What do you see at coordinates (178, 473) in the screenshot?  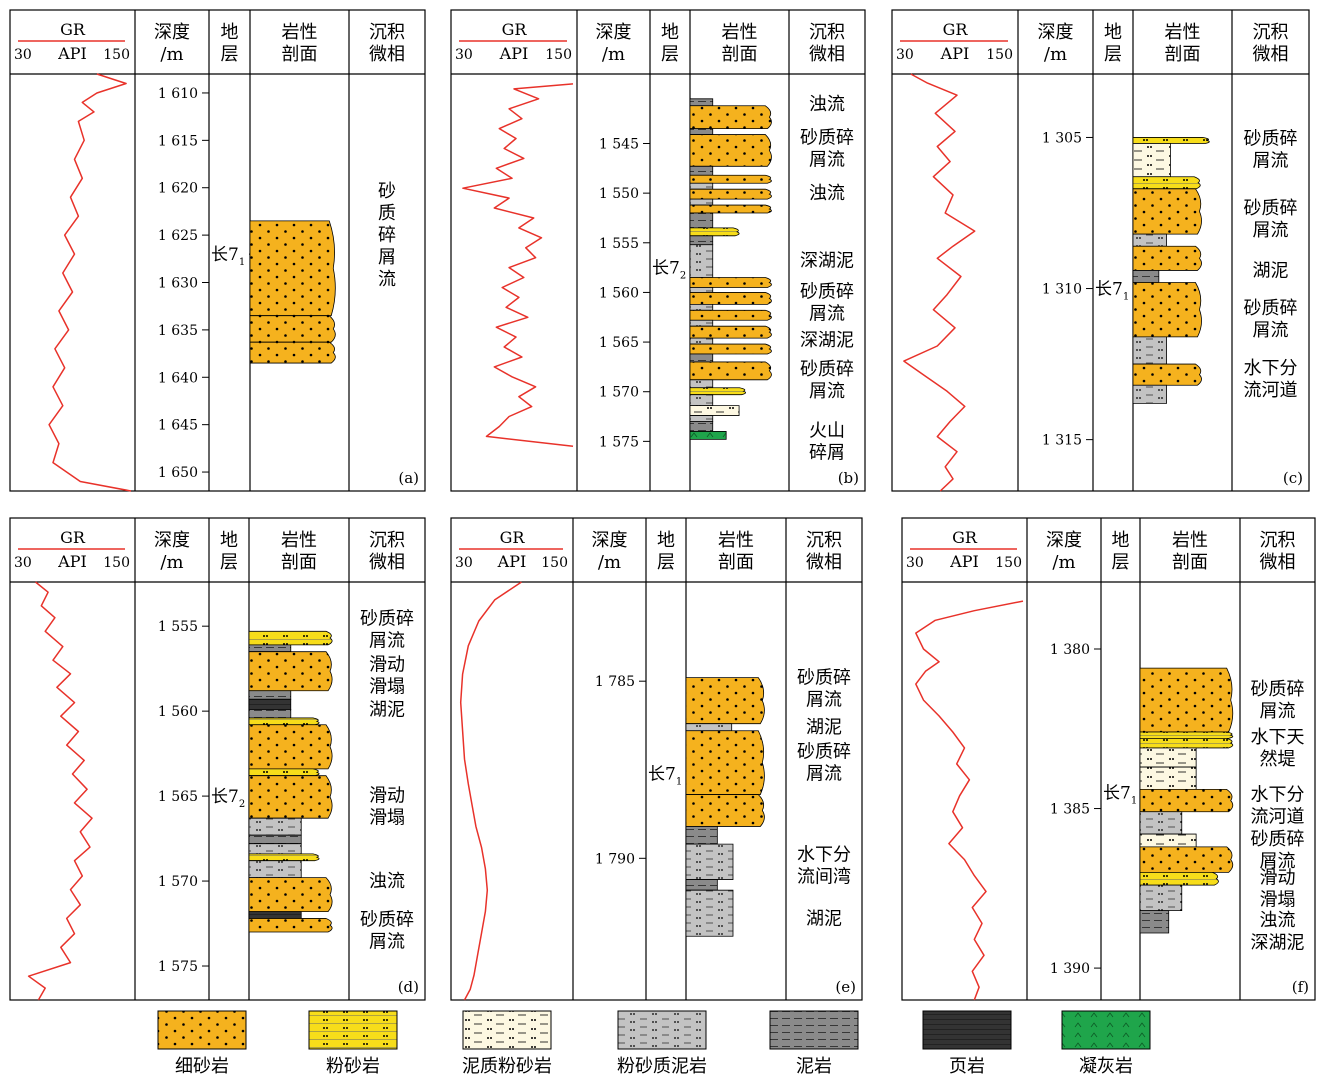 I see `depth-tick-label: 1 650` at bounding box center [178, 473].